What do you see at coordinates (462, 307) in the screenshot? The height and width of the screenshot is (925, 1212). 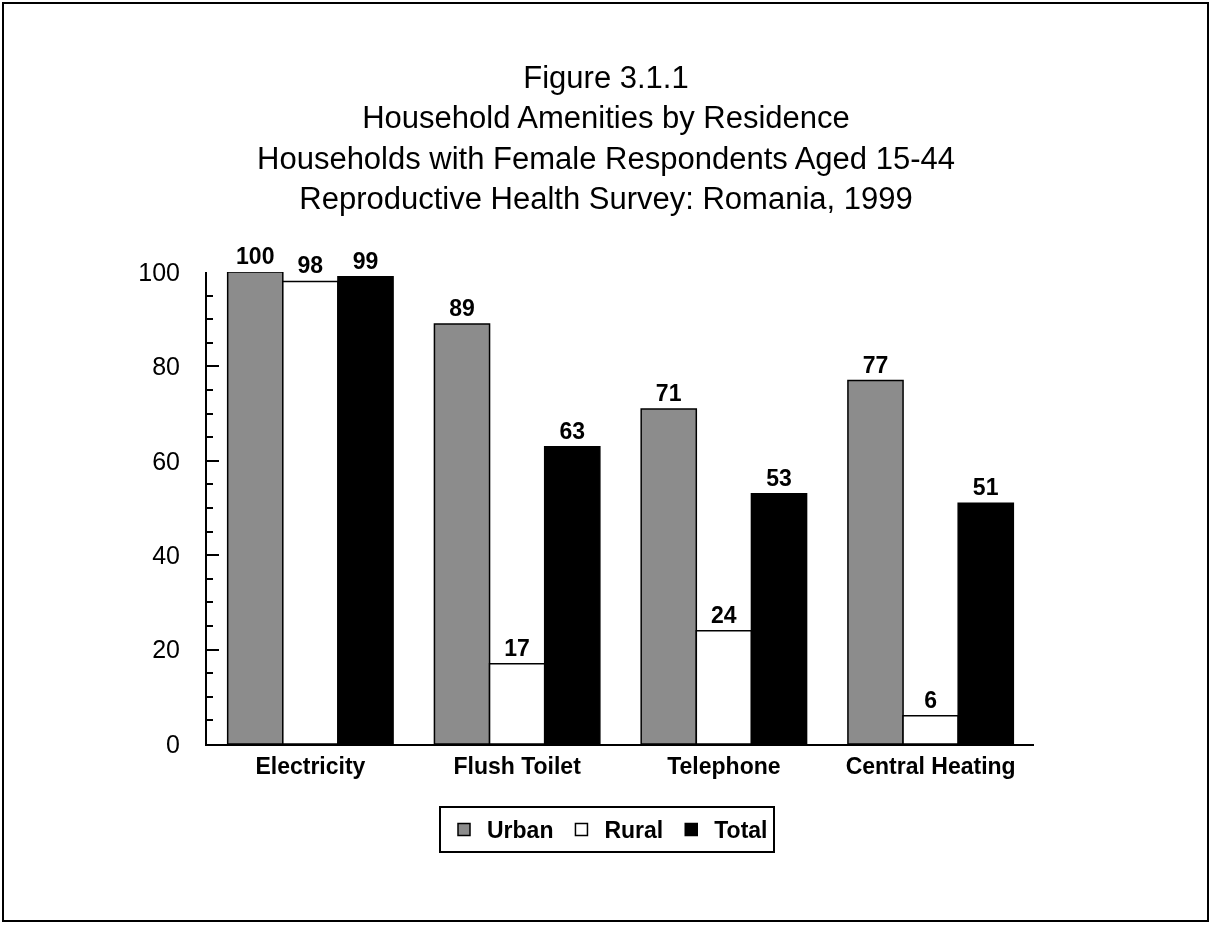 I see `data-label: 89` at bounding box center [462, 307].